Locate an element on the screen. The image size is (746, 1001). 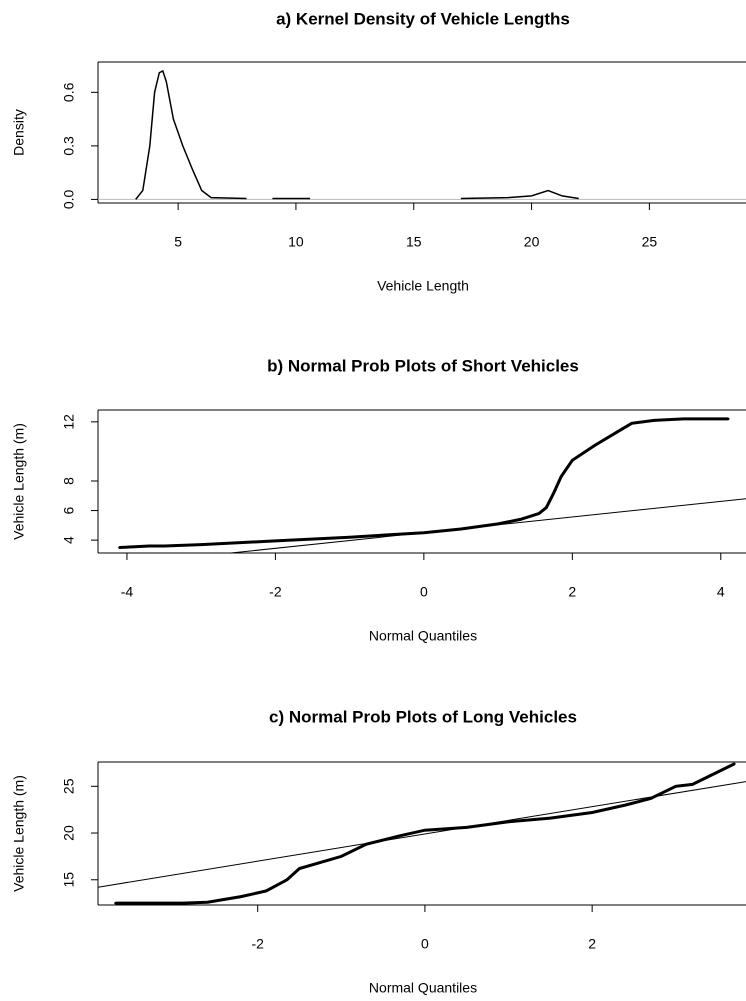
y-axis-label: Density is located at coordinates (19, 132).